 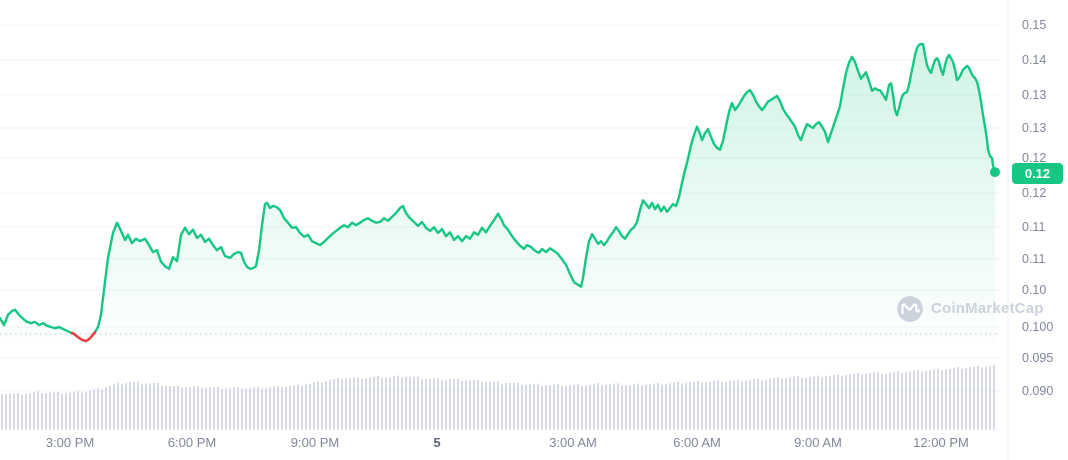 What do you see at coordinates (70, 442) in the screenshot?
I see `x-axis-tick: 3:00 PM` at bounding box center [70, 442].